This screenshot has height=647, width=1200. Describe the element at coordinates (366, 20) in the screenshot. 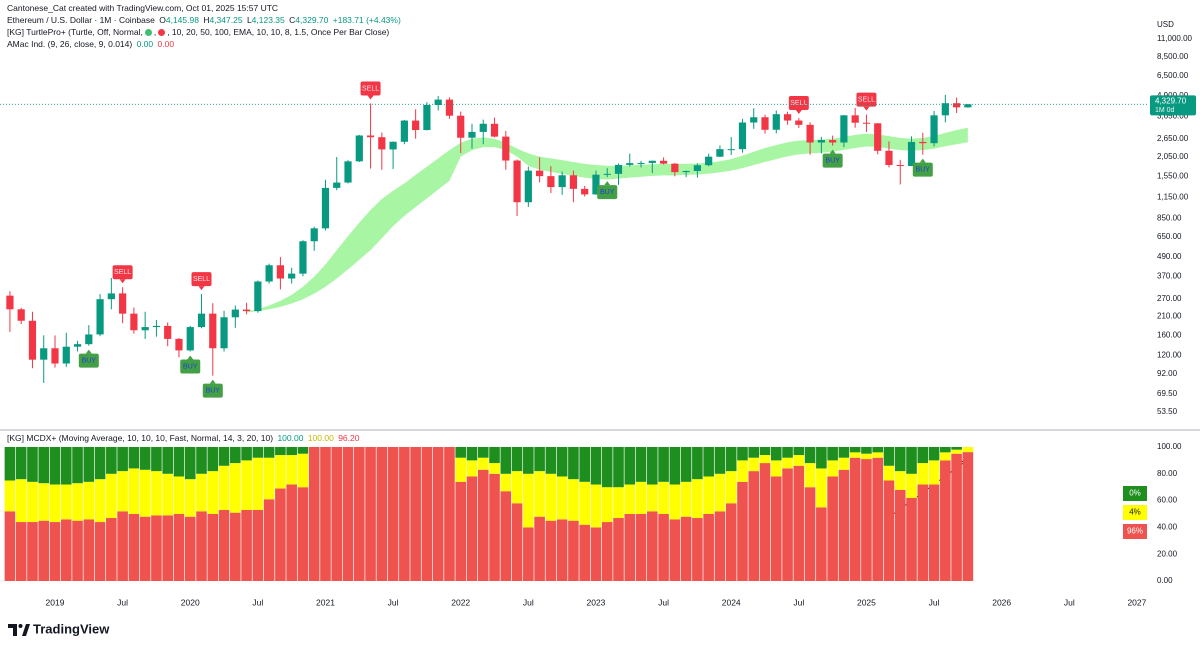

I see `change: +183.71 (+4.43%)` at that location.